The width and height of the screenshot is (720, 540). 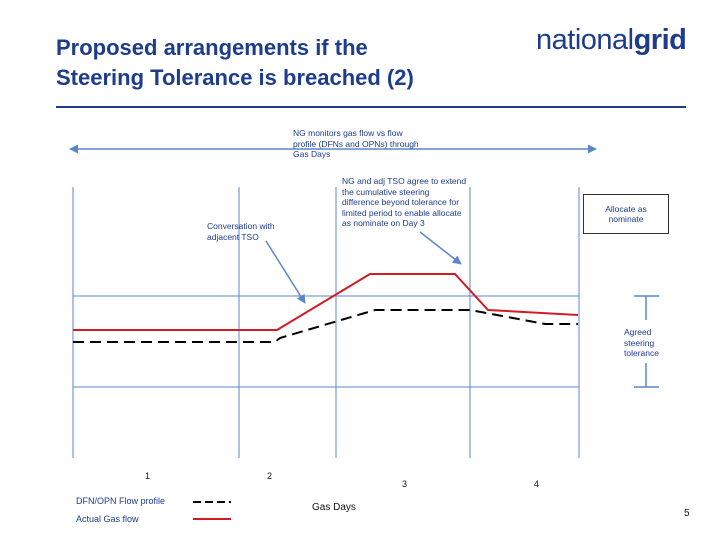 What do you see at coordinates (402, 213) in the screenshot?
I see `agree-line-4: limited period to enable allocate` at bounding box center [402, 213].